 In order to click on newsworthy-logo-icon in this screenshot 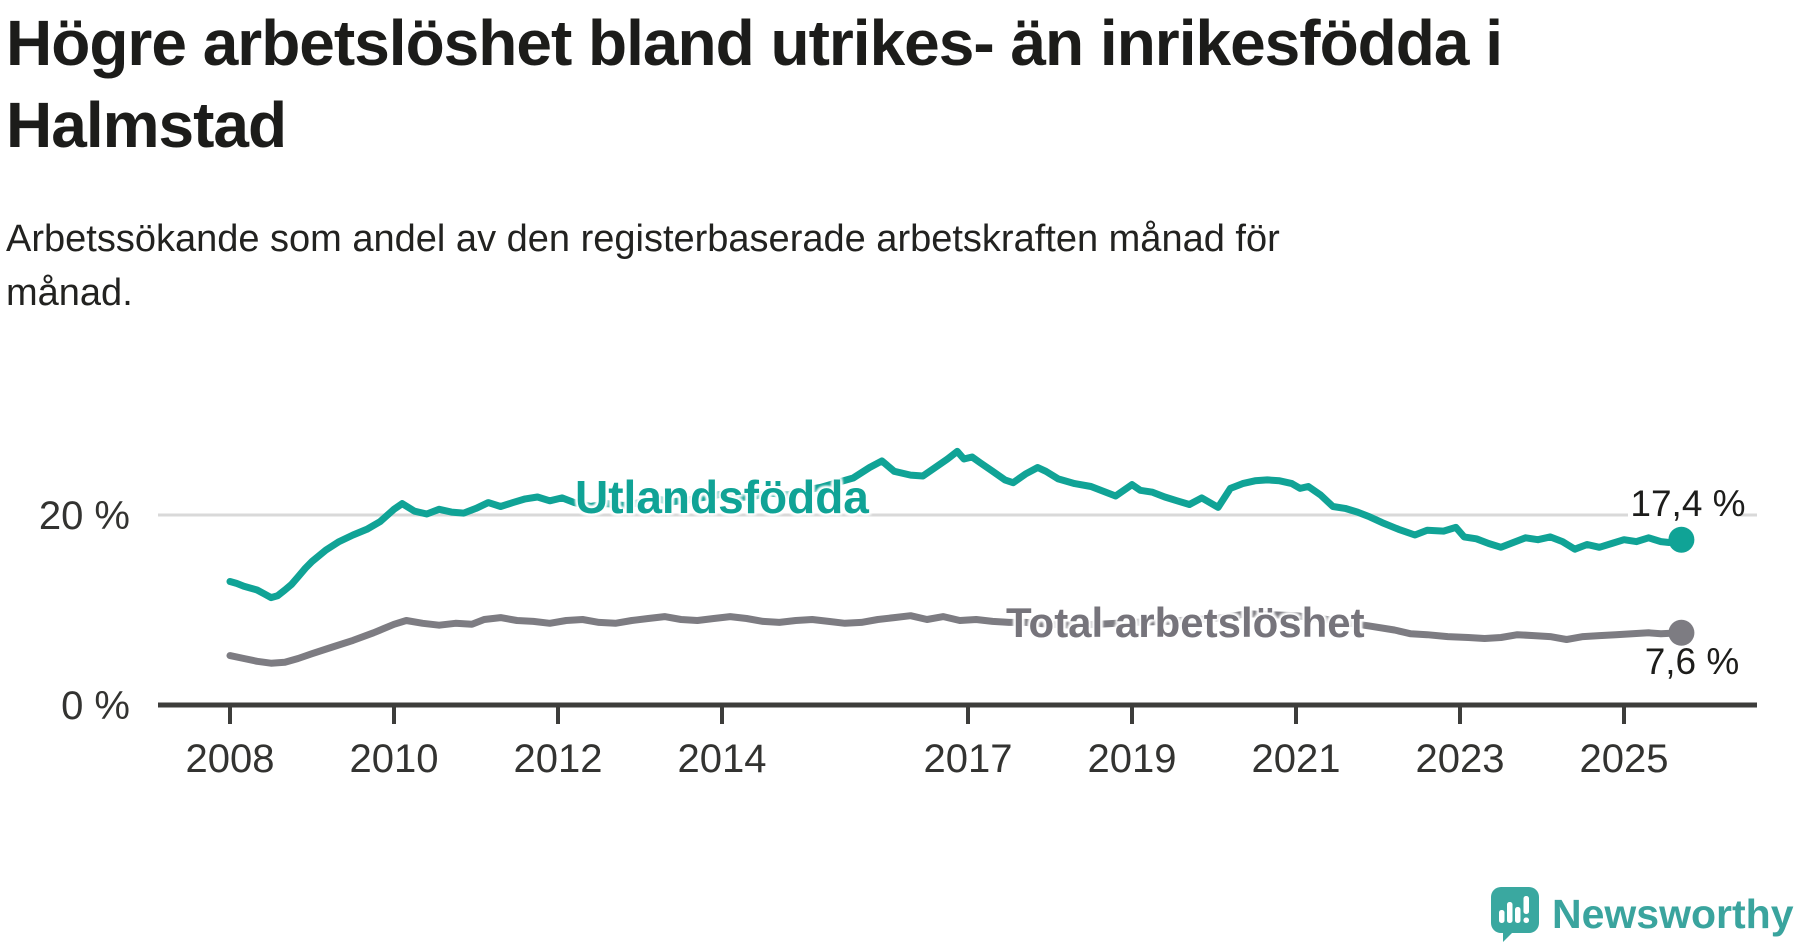, I will do `click(1515, 914)`.